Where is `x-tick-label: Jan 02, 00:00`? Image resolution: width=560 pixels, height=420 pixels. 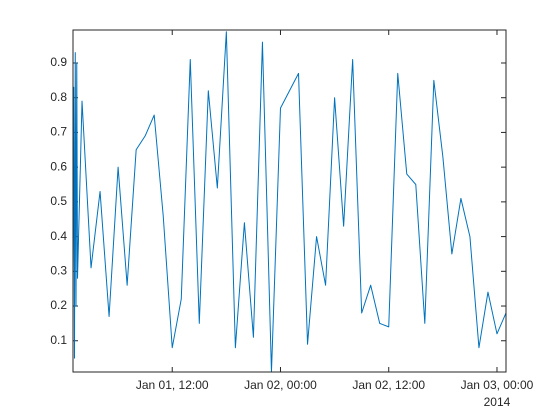 x-tick-label: Jan 02, 00:00 is located at coordinates (280, 385).